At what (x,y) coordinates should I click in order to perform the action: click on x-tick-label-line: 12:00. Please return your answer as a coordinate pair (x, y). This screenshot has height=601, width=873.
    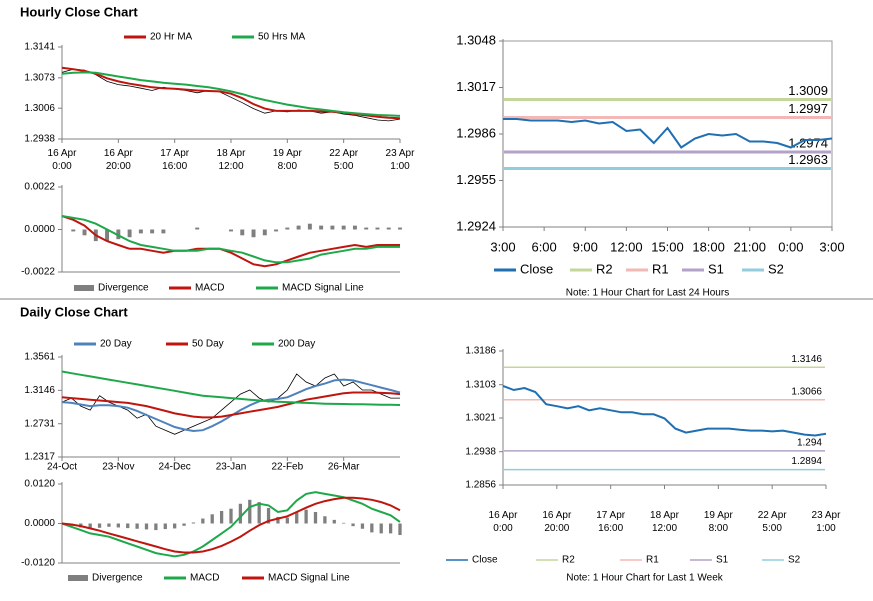
    Looking at the image, I should click on (664, 528).